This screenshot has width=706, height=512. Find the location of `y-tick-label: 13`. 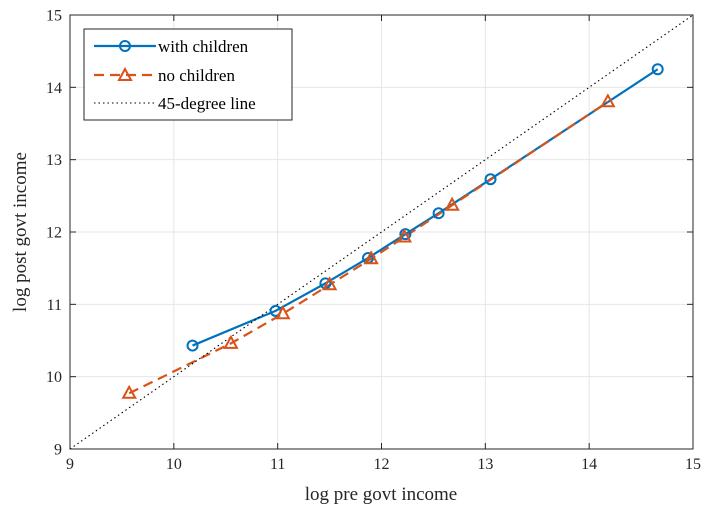

y-tick-label: 13 is located at coordinates (54, 160).